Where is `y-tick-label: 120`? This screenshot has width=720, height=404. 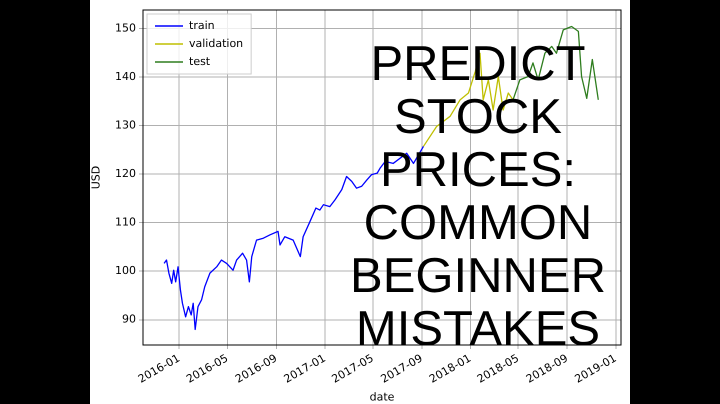 y-tick-label: 120 is located at coordinates (125, 173).